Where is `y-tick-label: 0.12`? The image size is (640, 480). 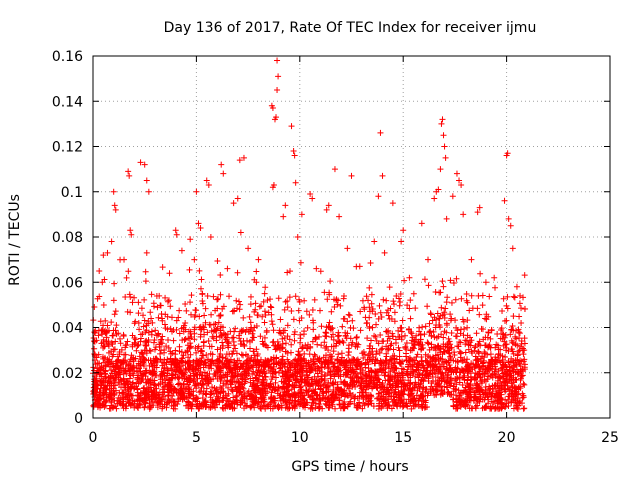
y-tick-label: 0.12 is located at coordinates (67, 148).